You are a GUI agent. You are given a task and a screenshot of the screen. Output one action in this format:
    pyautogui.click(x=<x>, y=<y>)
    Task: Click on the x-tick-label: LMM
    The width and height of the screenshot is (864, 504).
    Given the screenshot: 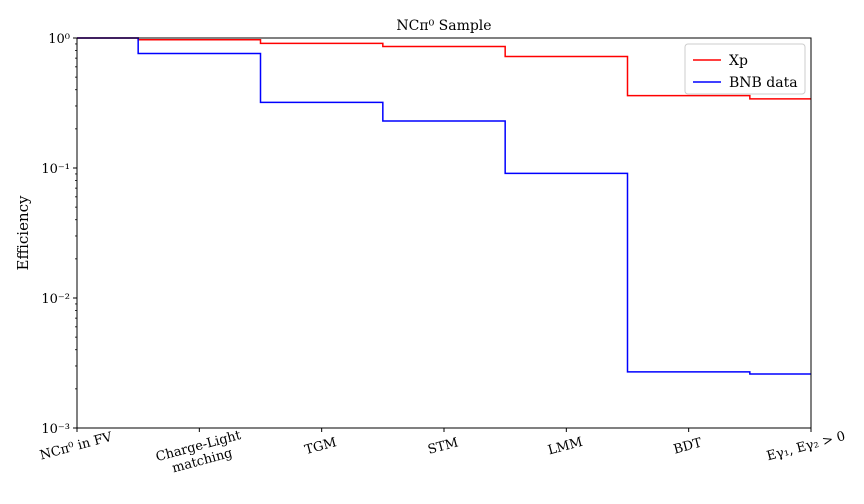 What is the action you would take?
    pyautogui.click(x=565, y=447)
    